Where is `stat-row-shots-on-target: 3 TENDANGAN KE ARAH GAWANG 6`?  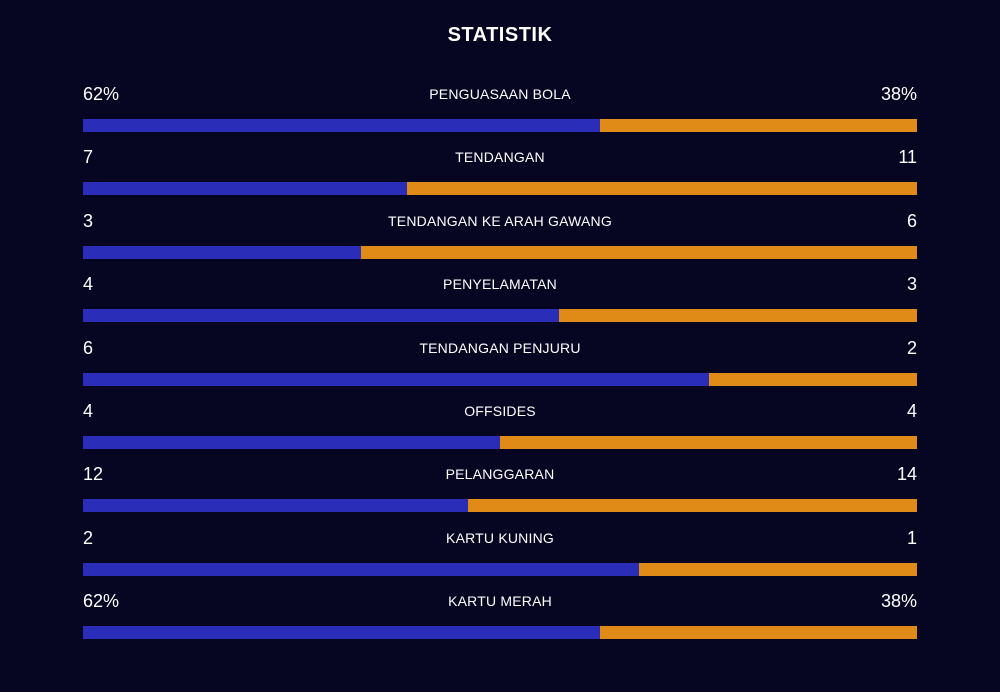 stat-row-shots-on-target: 3 TENDANGAN KE ARAH GAWANG 6 is located at coordinates (500, 238).